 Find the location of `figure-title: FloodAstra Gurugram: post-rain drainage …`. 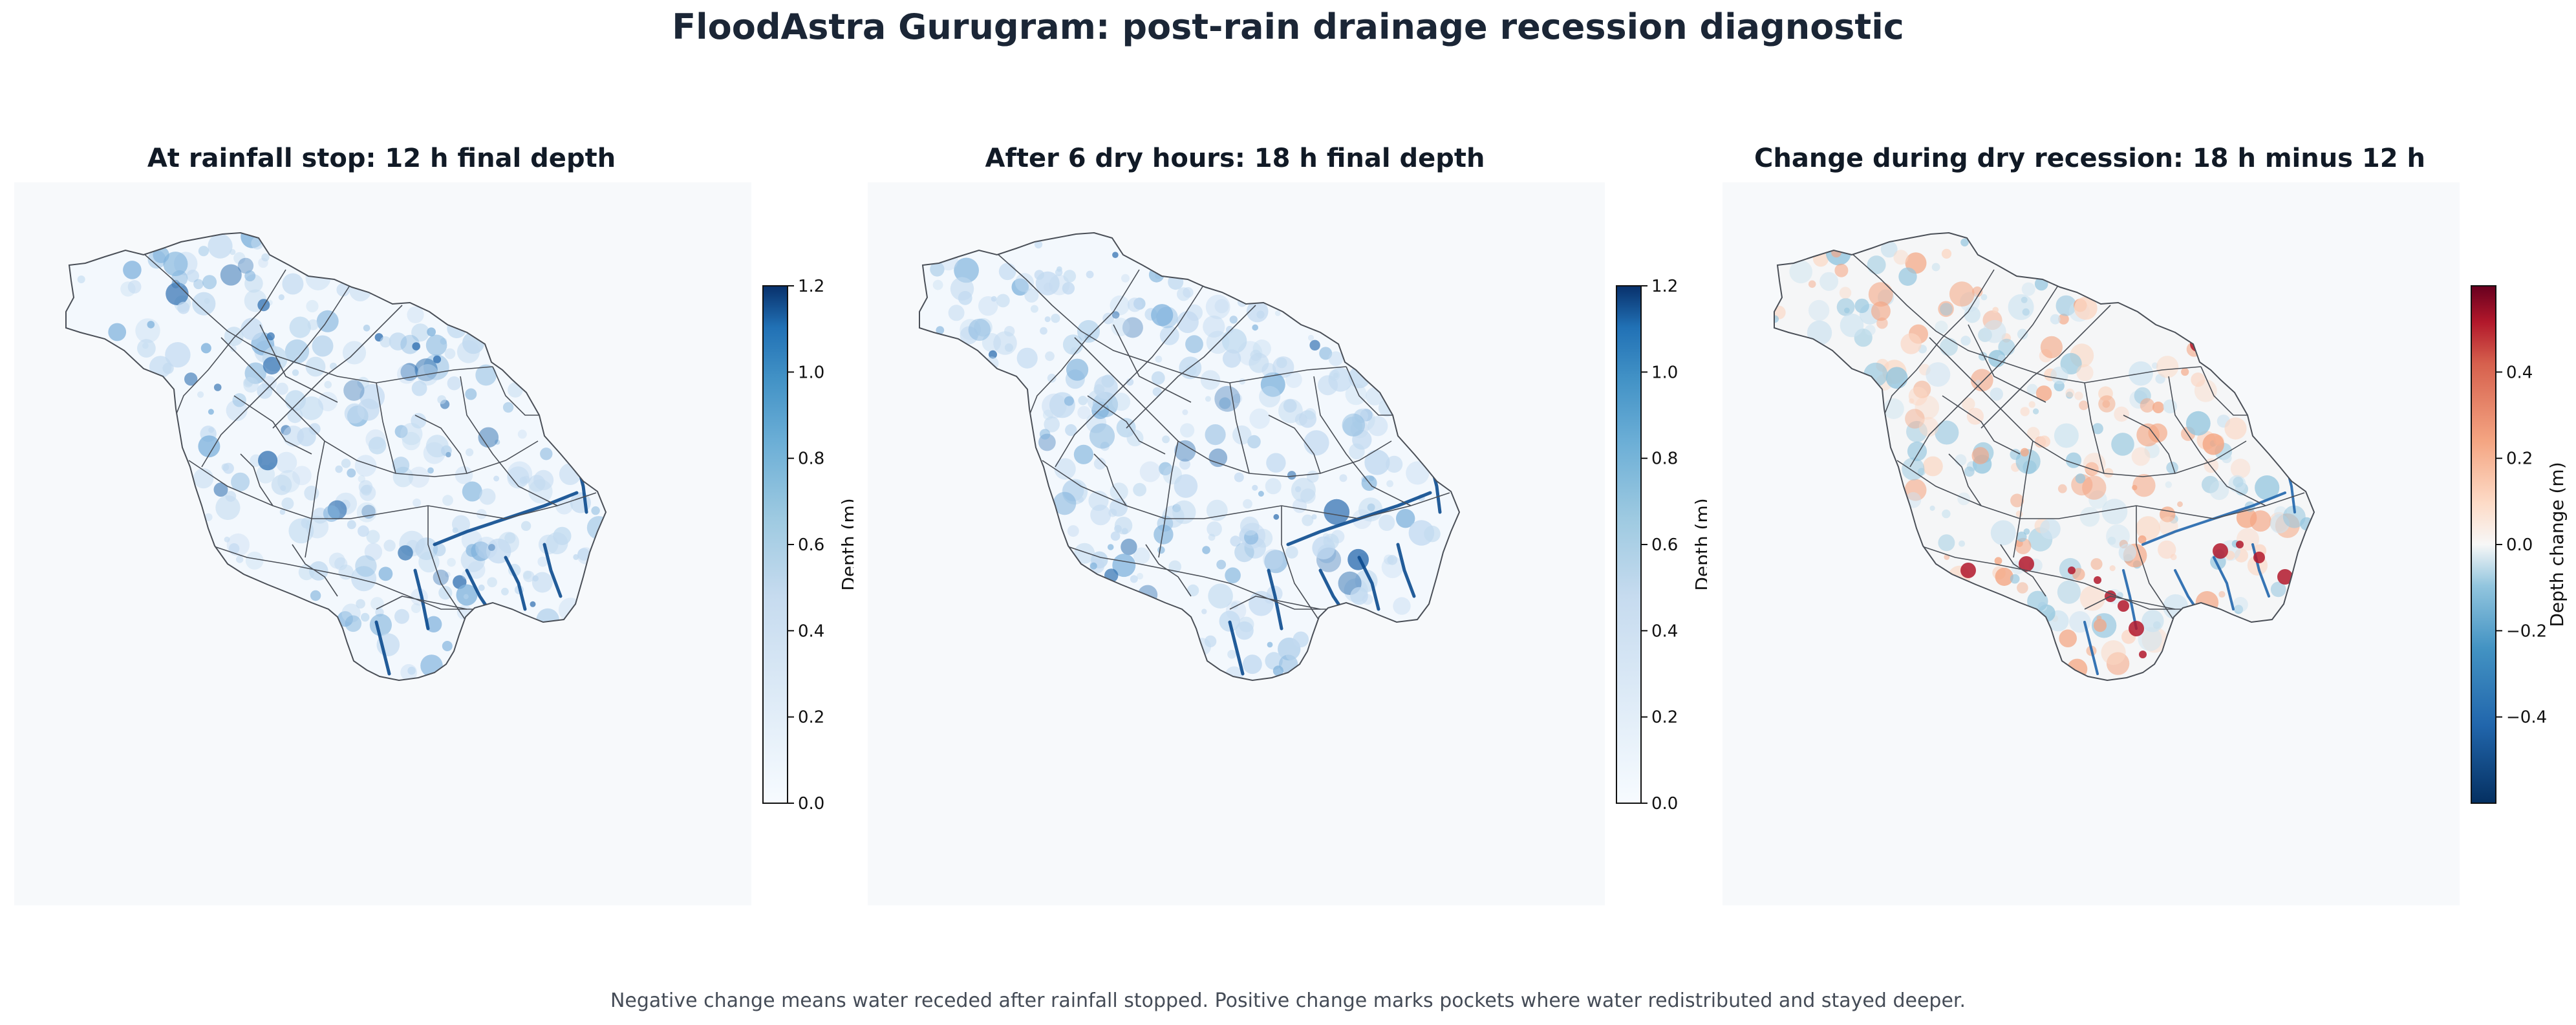

figure-title: FloodAstra Gurugram: post-rain drainage … is located at coordinates (1288, 26).